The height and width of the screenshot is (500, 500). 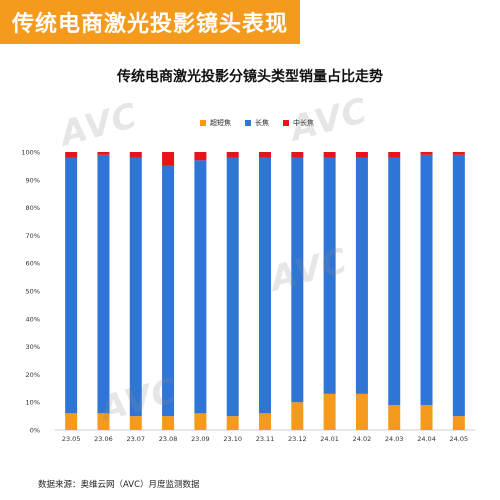 What do you see at coordinates (33, 375) in the screenshot?
I see `y-tick-label: 20%` at bounding box center [33, 375].